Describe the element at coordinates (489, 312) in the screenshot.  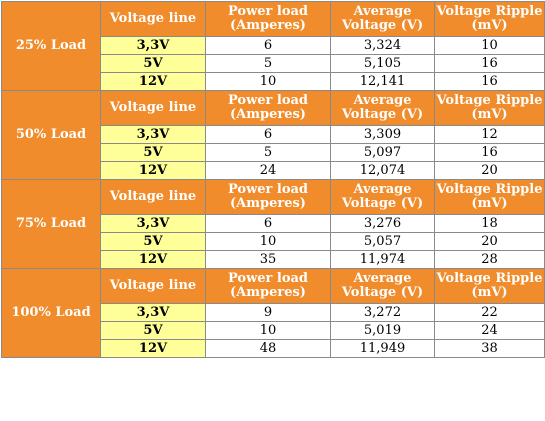
I see `voltage-ripple-cell: 22` at that location.